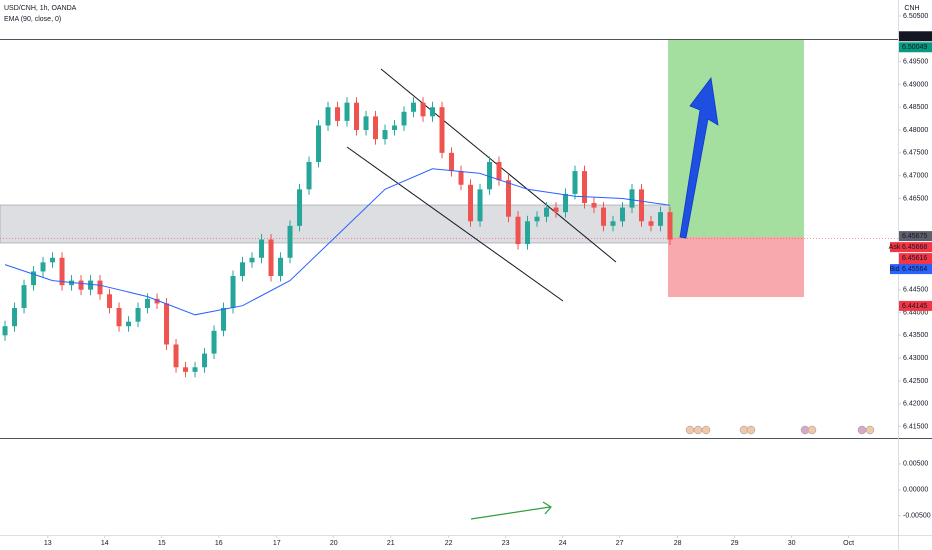 The width and height of the screenshot is (932, 550). Describe the element at coordinates (914, 258) in the screenshot. I see `price-label: 6.45616` at that location.